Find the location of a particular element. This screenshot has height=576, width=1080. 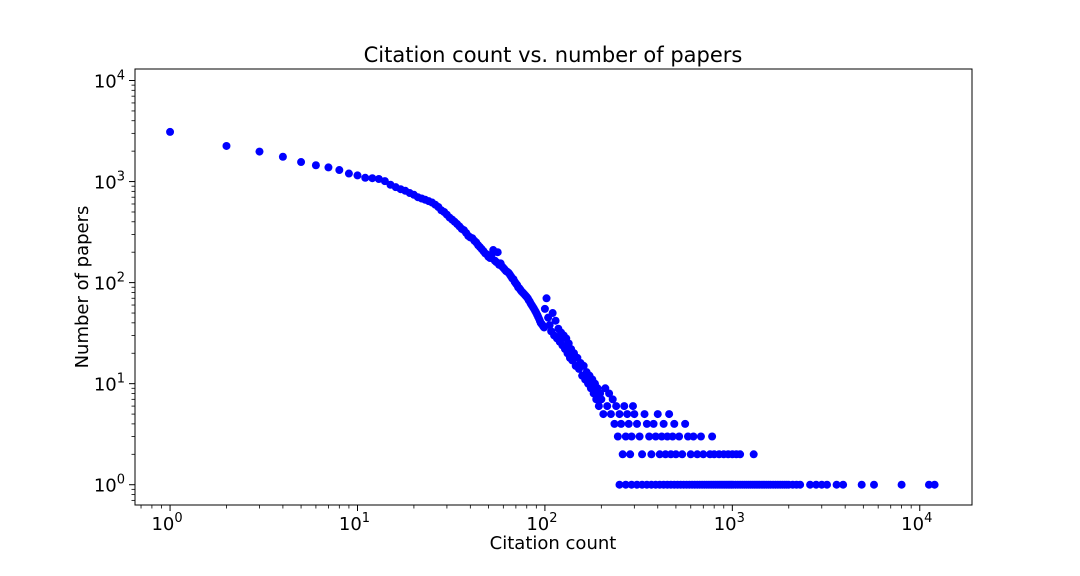

x-tick-label: 10² is located at coordinates (541, 523).